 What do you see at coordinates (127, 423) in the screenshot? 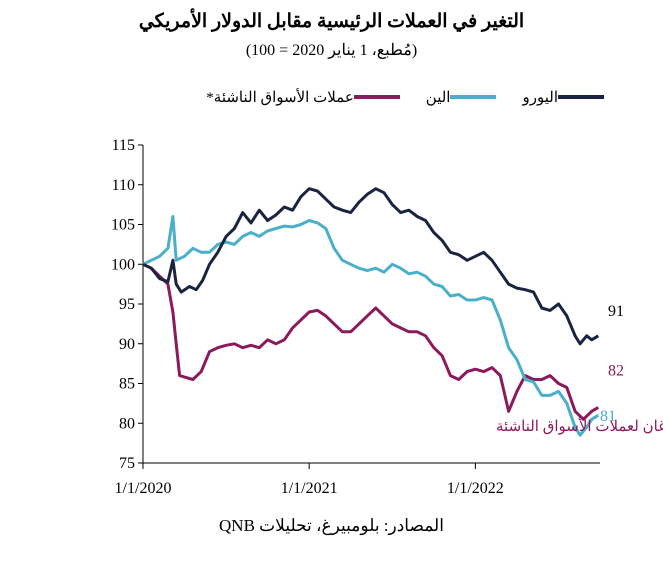
I see `y-tick-label: 80` at bounding box center [127, 423].